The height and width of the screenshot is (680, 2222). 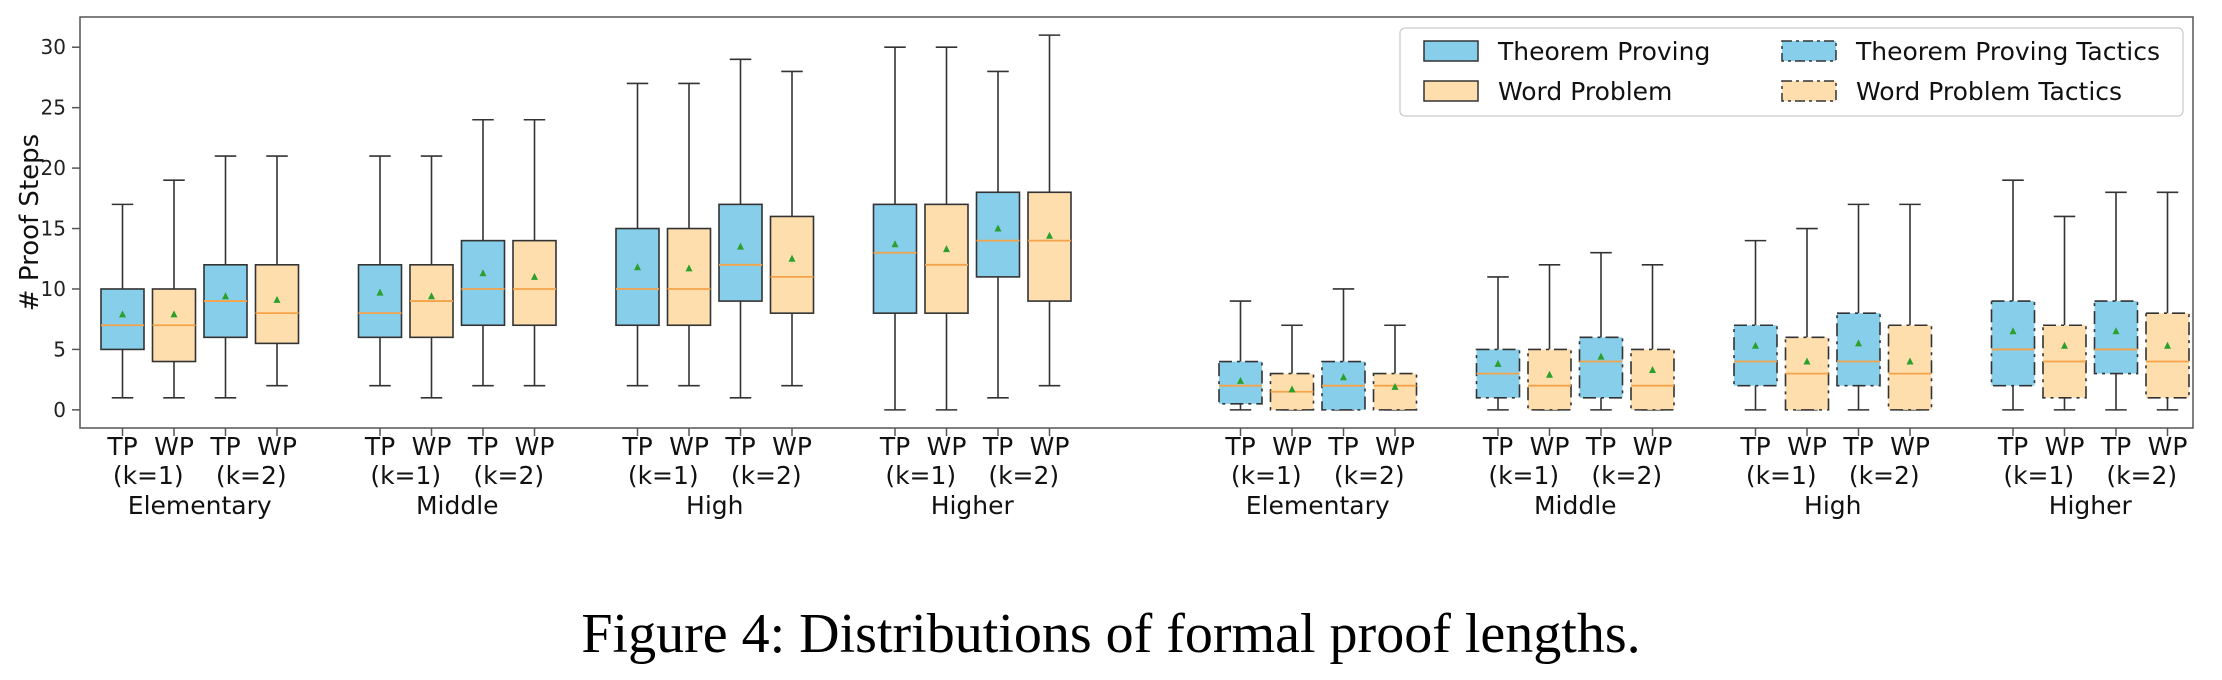 What do you see at coordinates (1989, 91) in the screenshot?
I see `legend-label: Word Problem Tactics` at bounding box center [1989, 91].